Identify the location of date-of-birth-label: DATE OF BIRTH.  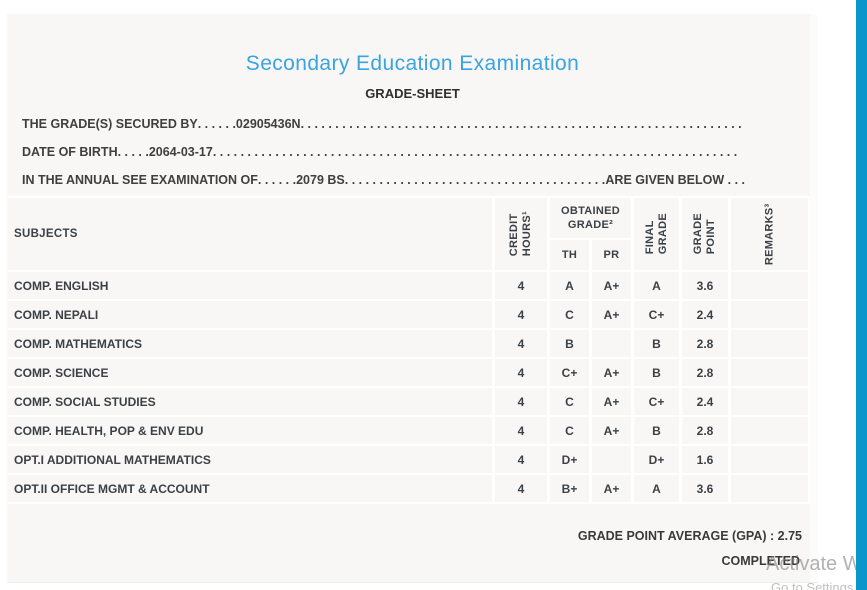
(70, 152).